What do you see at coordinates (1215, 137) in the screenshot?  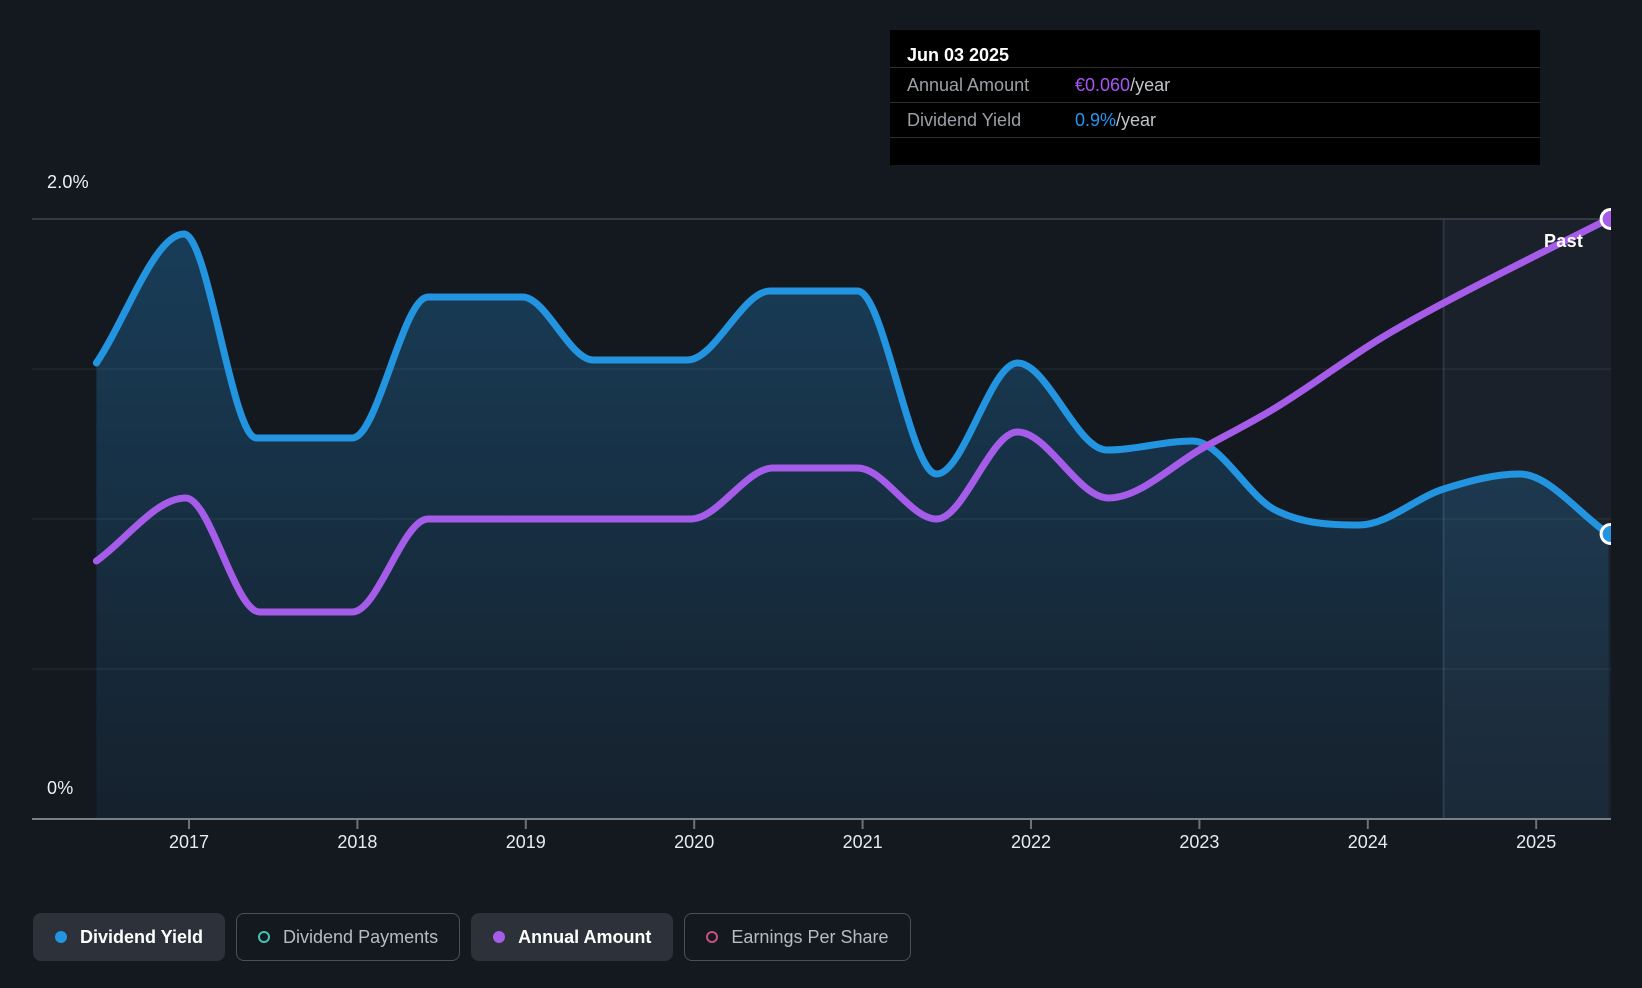 I see `tooltip-divider` at bounding box center [1215, 137].